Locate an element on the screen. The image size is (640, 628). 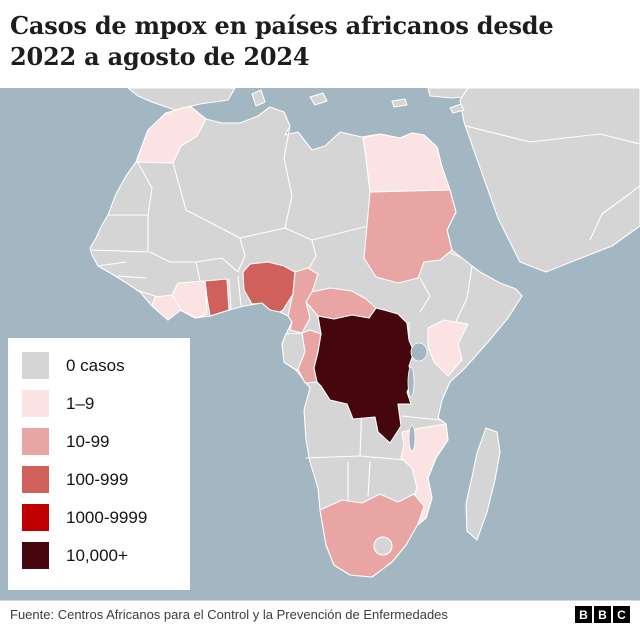
landmass-arabia is located at coordinates (549, 180).